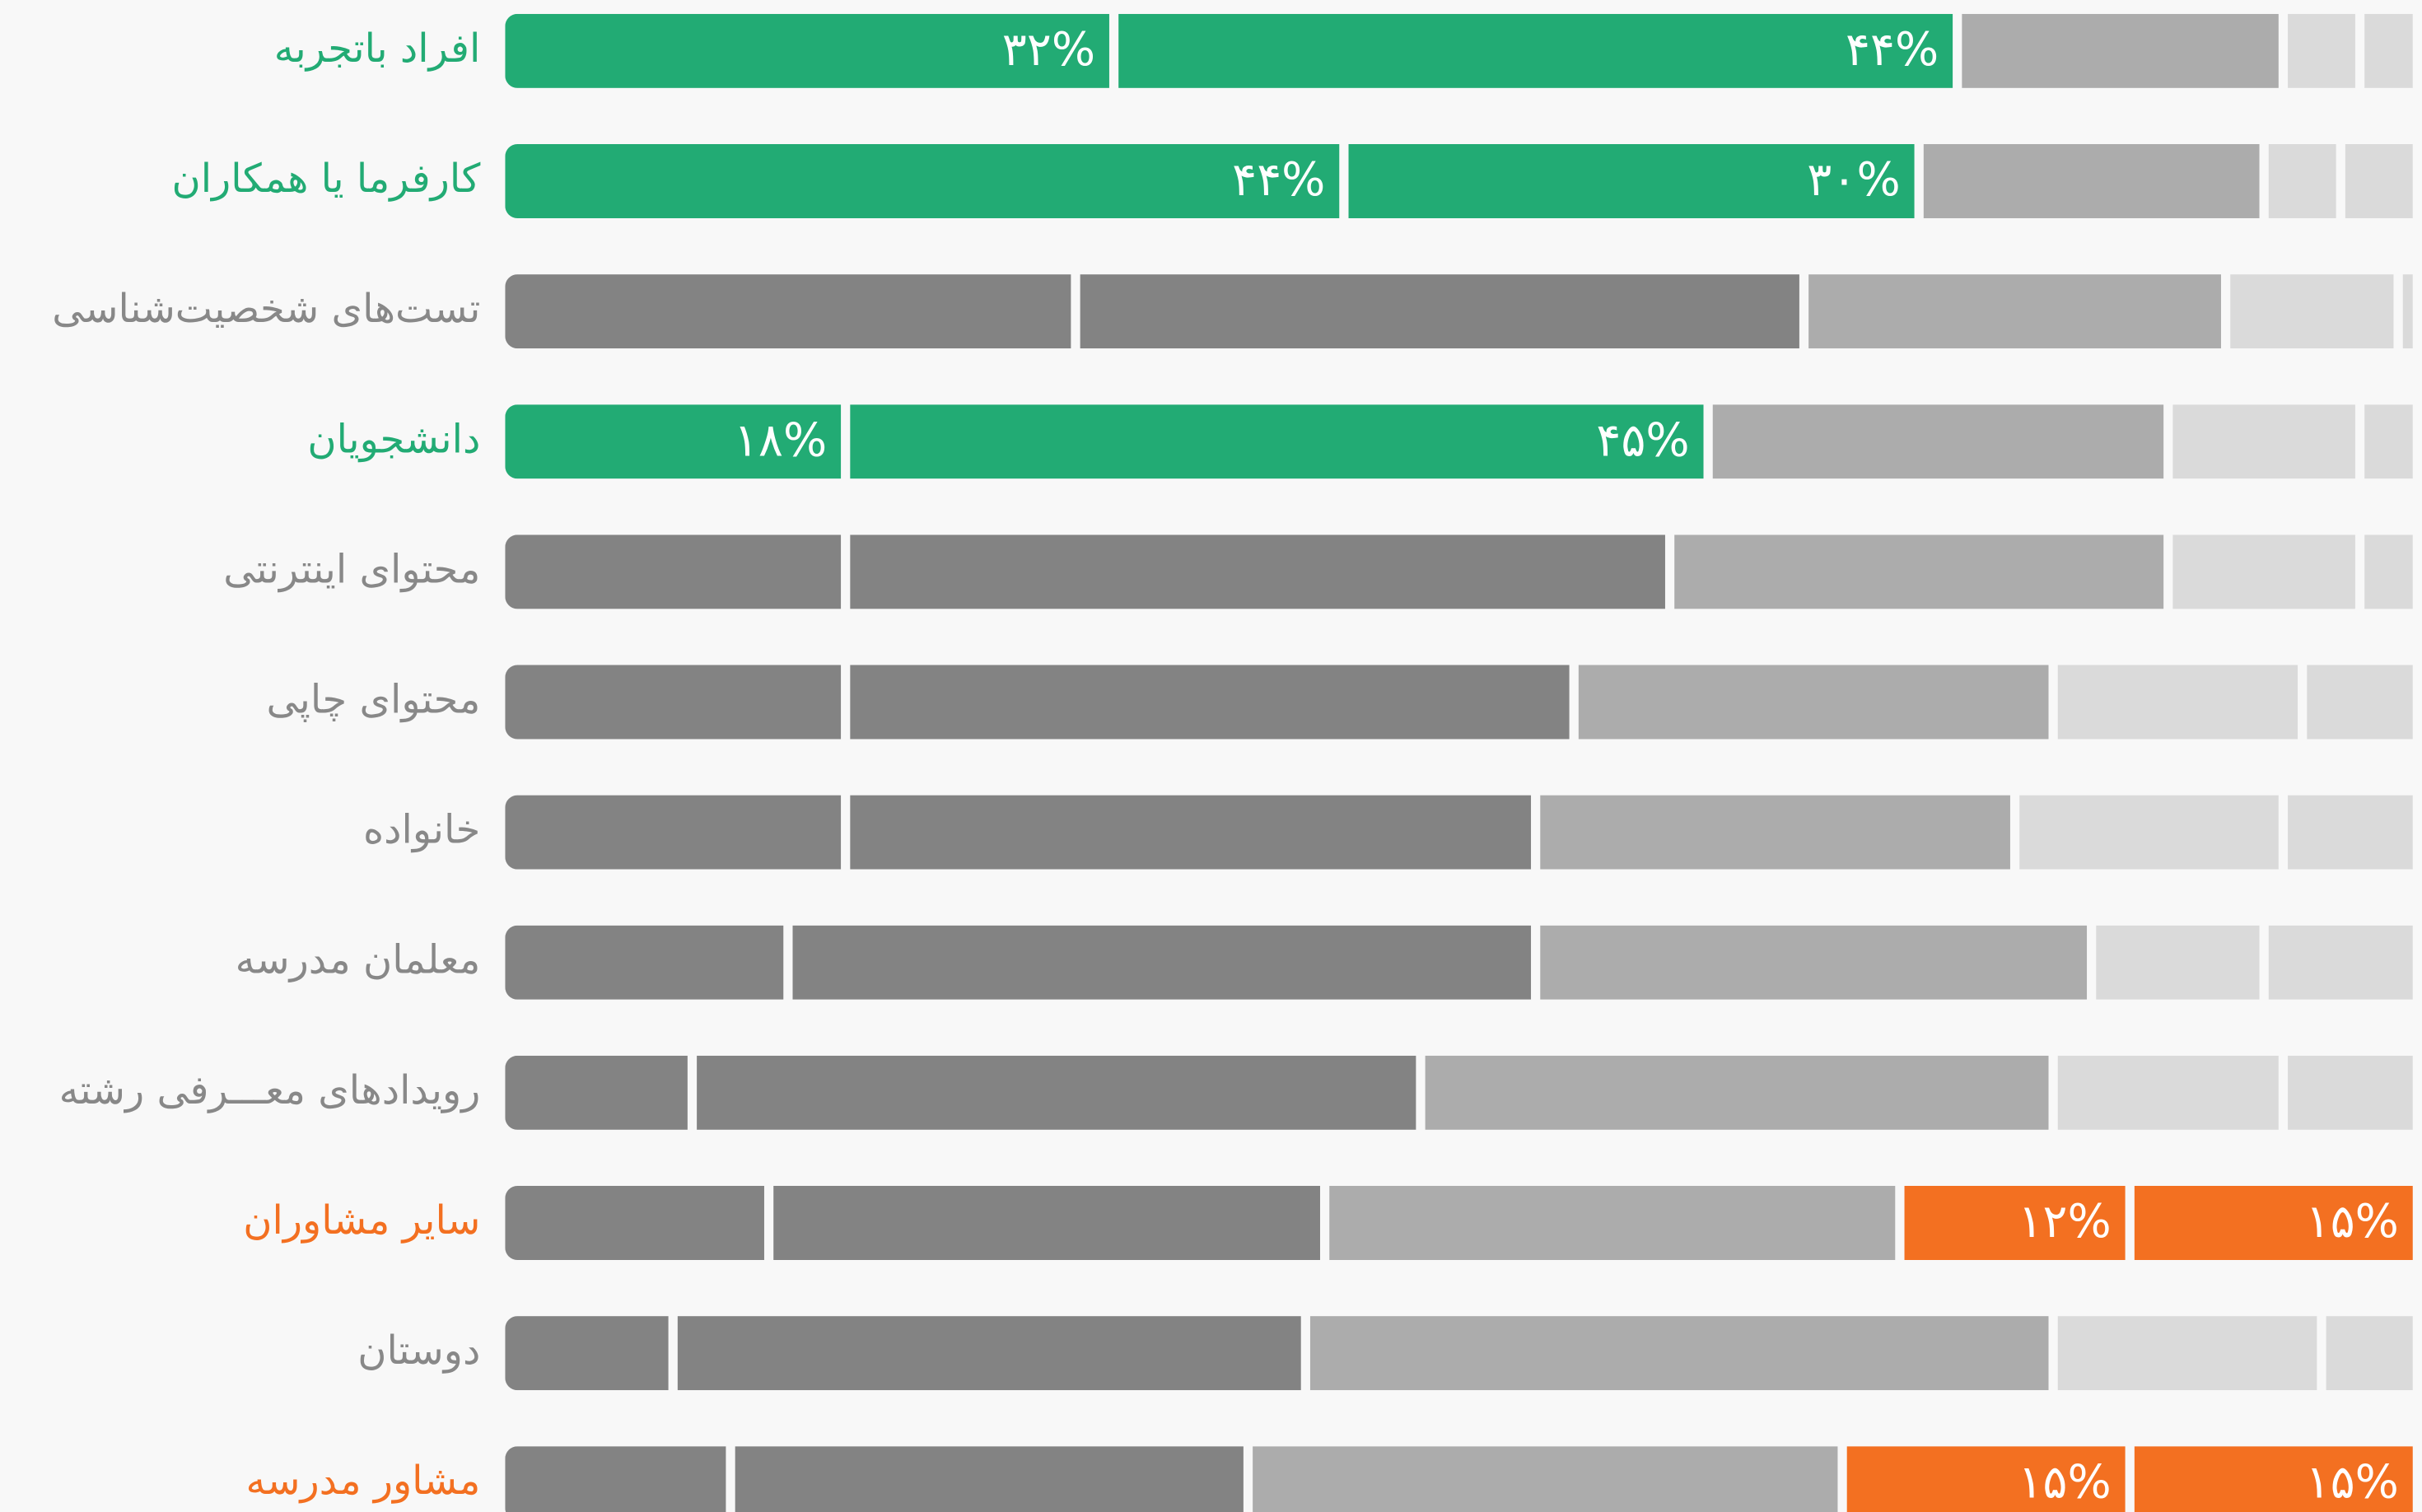  Describe the element at coordinates (418, 1351) in the screenshot. I see `category-label: دوستان` at that location.